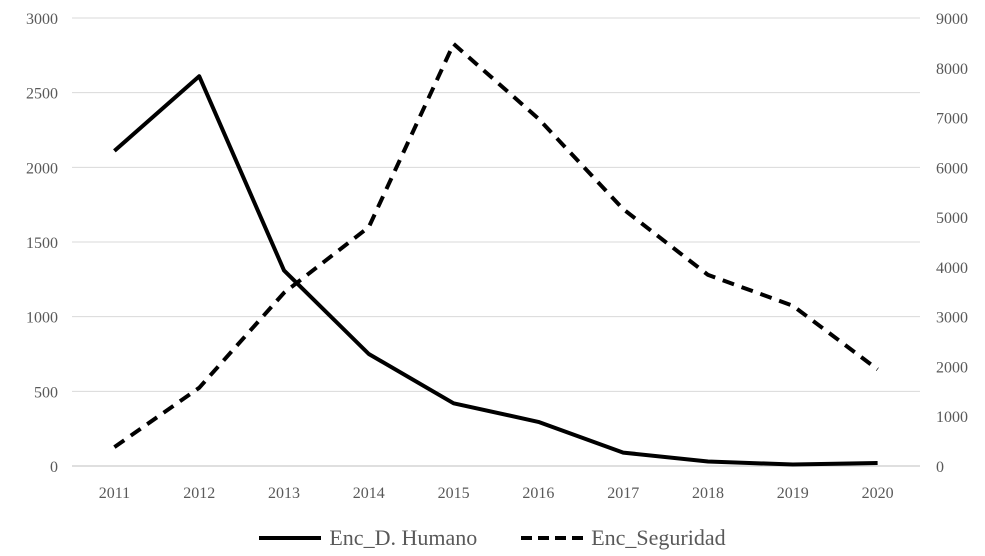 The image size is (985, 556). What do you see at coordinates (369, 493) in the screenshot?
I see `x-tick-label: 2014` at bounding box center [369, 493].